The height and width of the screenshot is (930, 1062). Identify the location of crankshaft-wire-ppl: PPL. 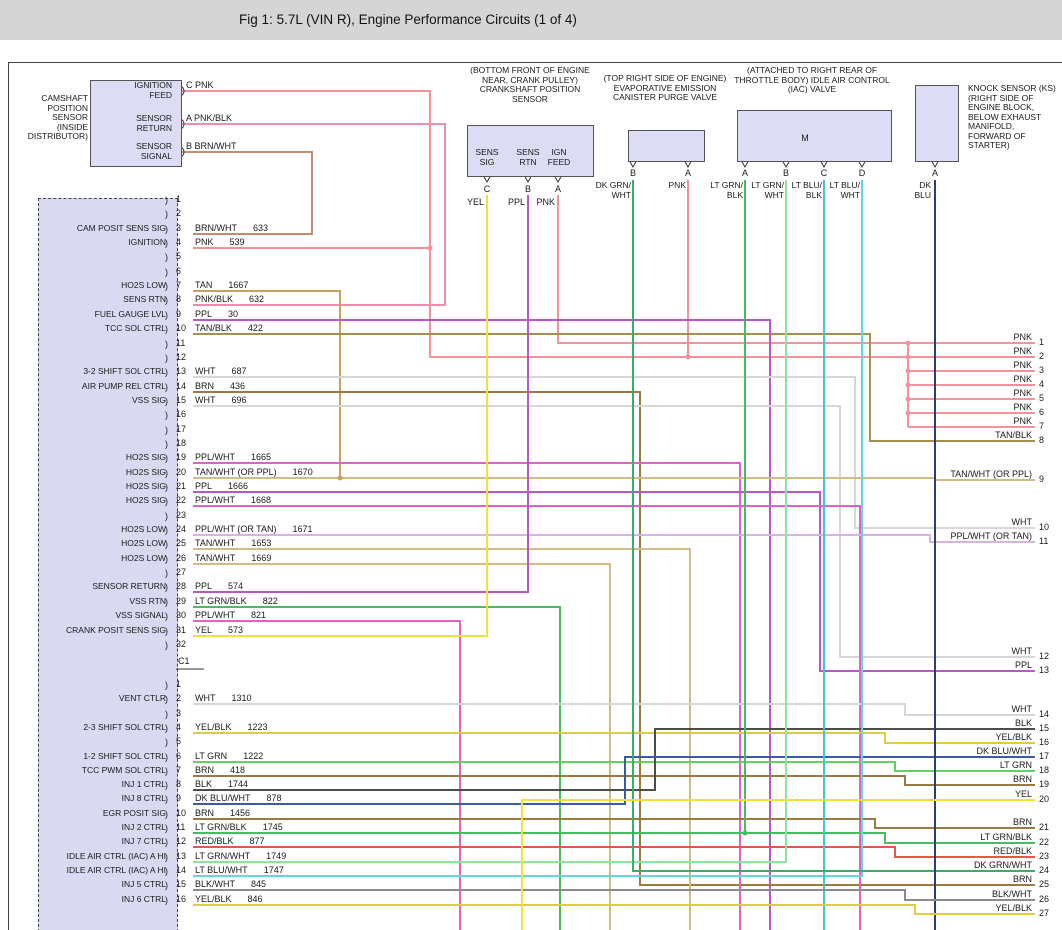
(516, 202).